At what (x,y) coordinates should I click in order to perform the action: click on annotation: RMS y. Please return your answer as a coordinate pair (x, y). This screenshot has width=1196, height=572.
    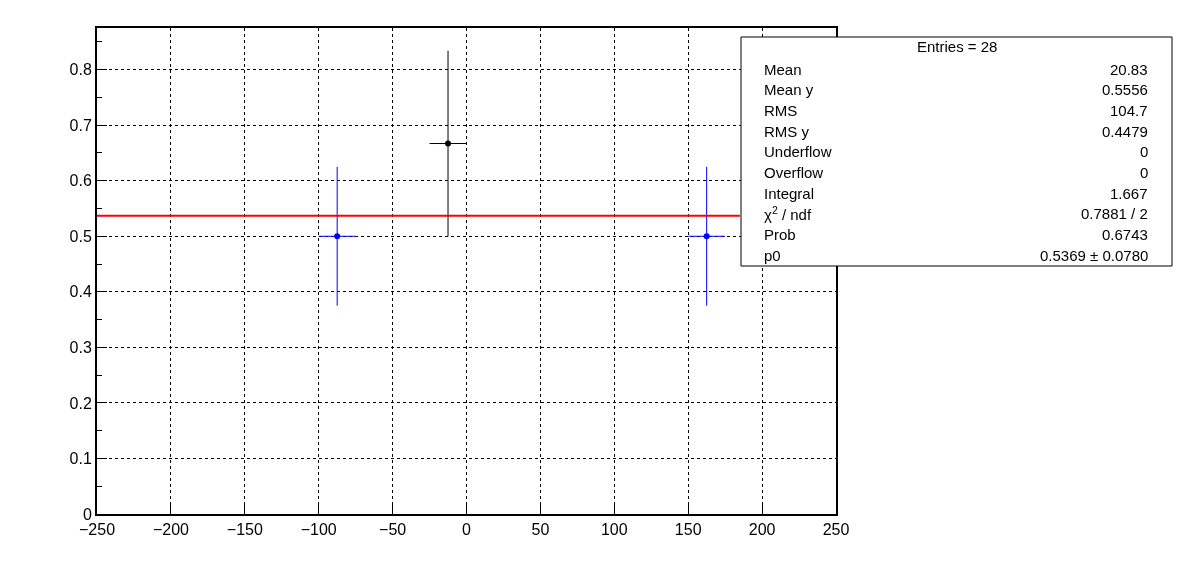
    Looking at the image, I should click on (787, 131).